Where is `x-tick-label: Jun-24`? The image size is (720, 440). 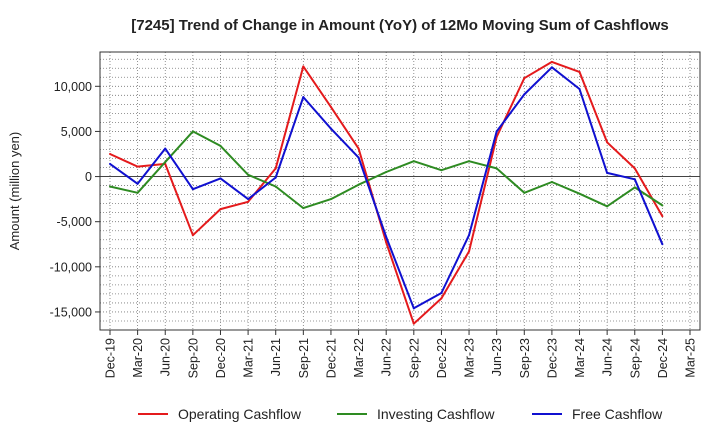
x-tick-label: Jun-24 is located at coordinates (608, 357).